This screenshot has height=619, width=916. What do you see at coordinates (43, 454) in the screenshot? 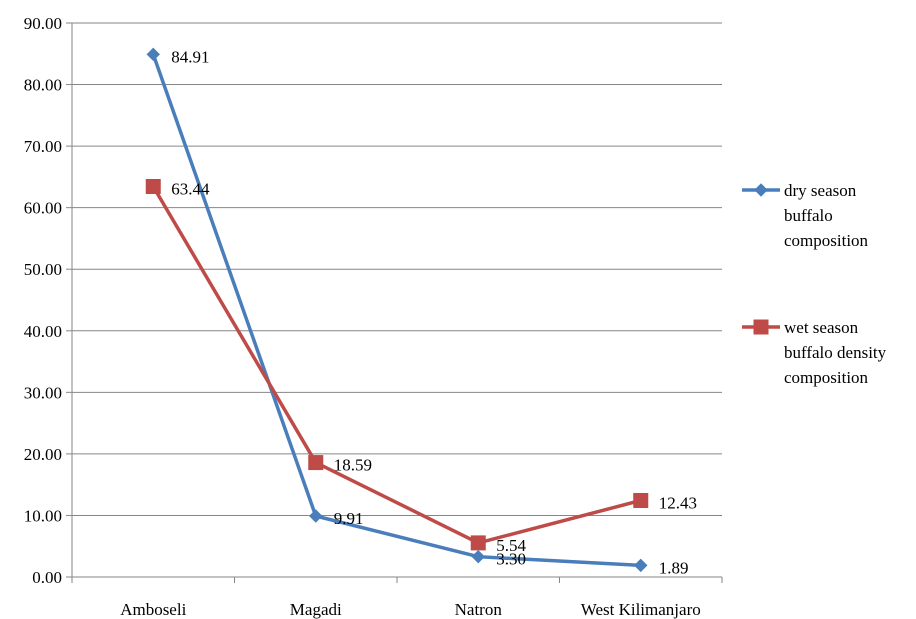
I see `y-tick-label: 20.00` at bounding box center [43, 454].